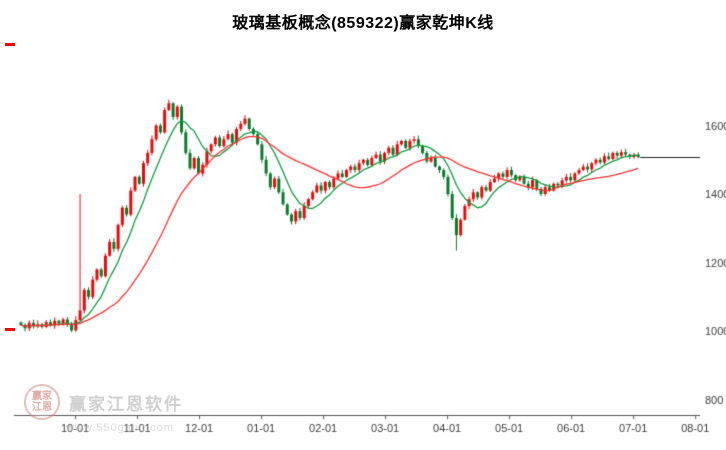 This screenshot has height=450, width=726. Describe the element at coordinates (126, 404) in the screenshot. I see `watermark-software-name: 赢家江恩软件` at that location.